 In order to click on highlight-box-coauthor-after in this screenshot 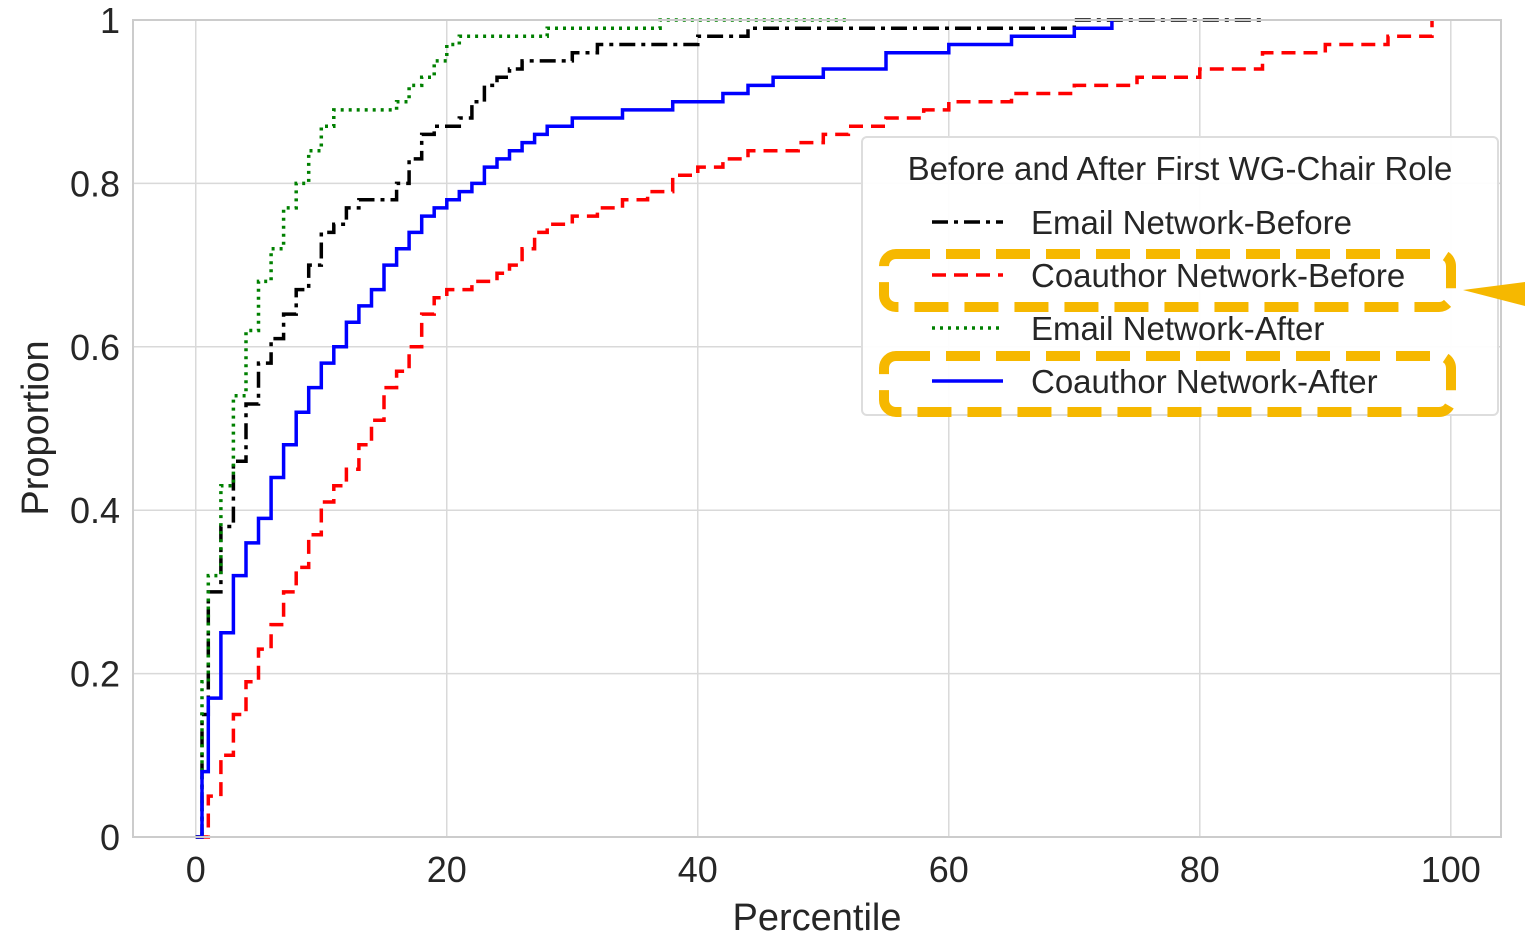, I will do `click(1167, 384)`.